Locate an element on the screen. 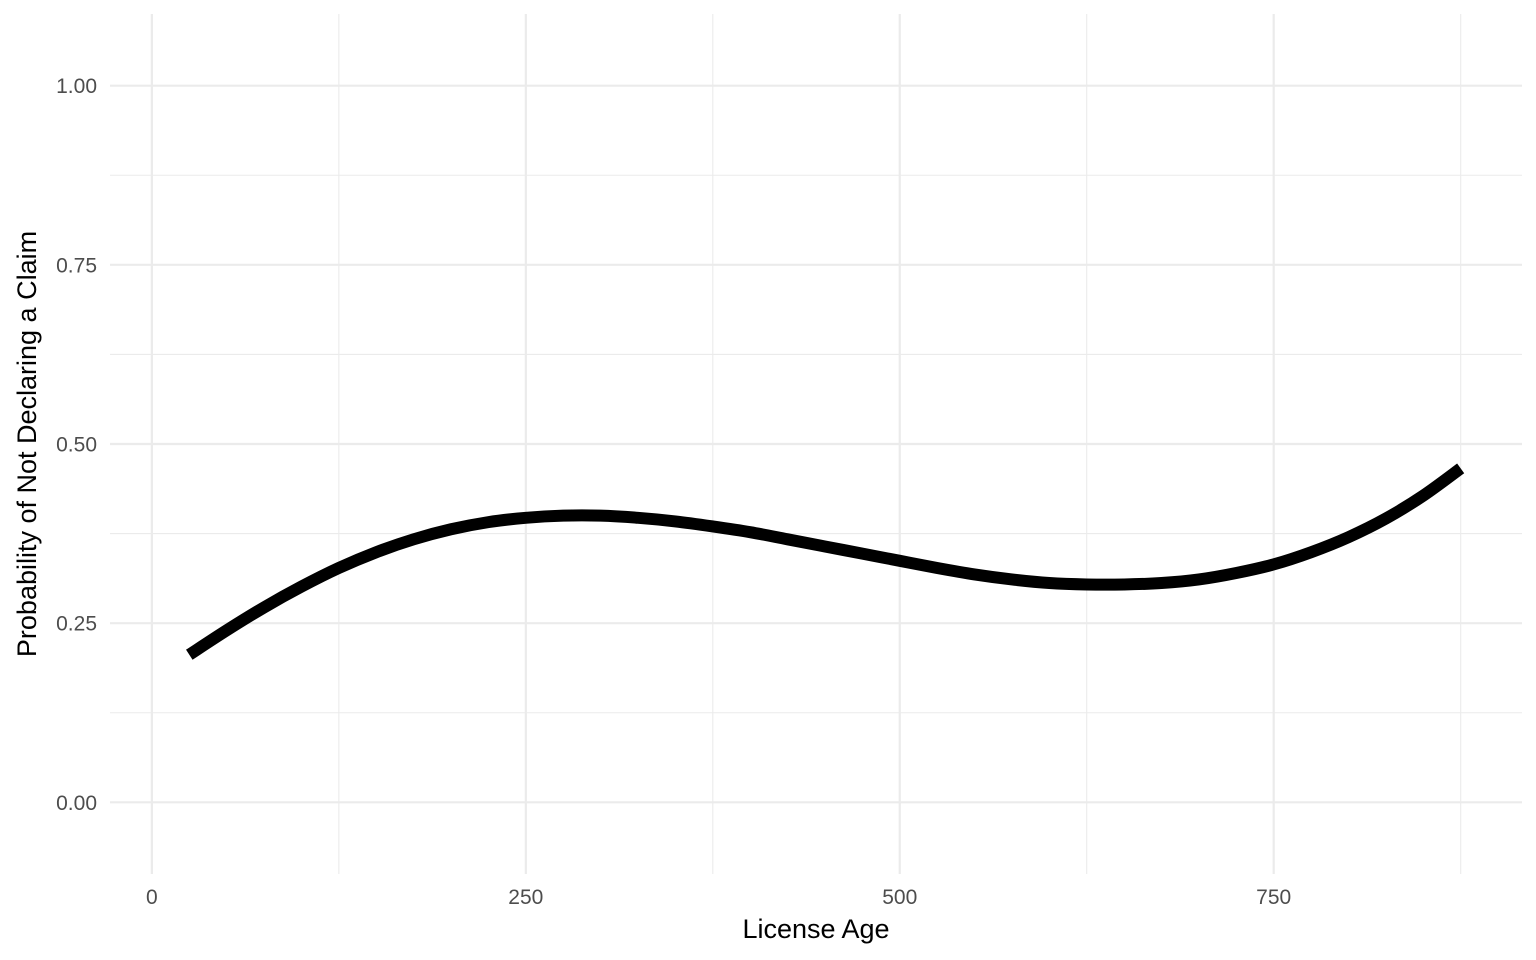 Image resolution: width=1536 pixels, height=960 pixels. x-tick-label: 250 is located at coordinates (525, 897).